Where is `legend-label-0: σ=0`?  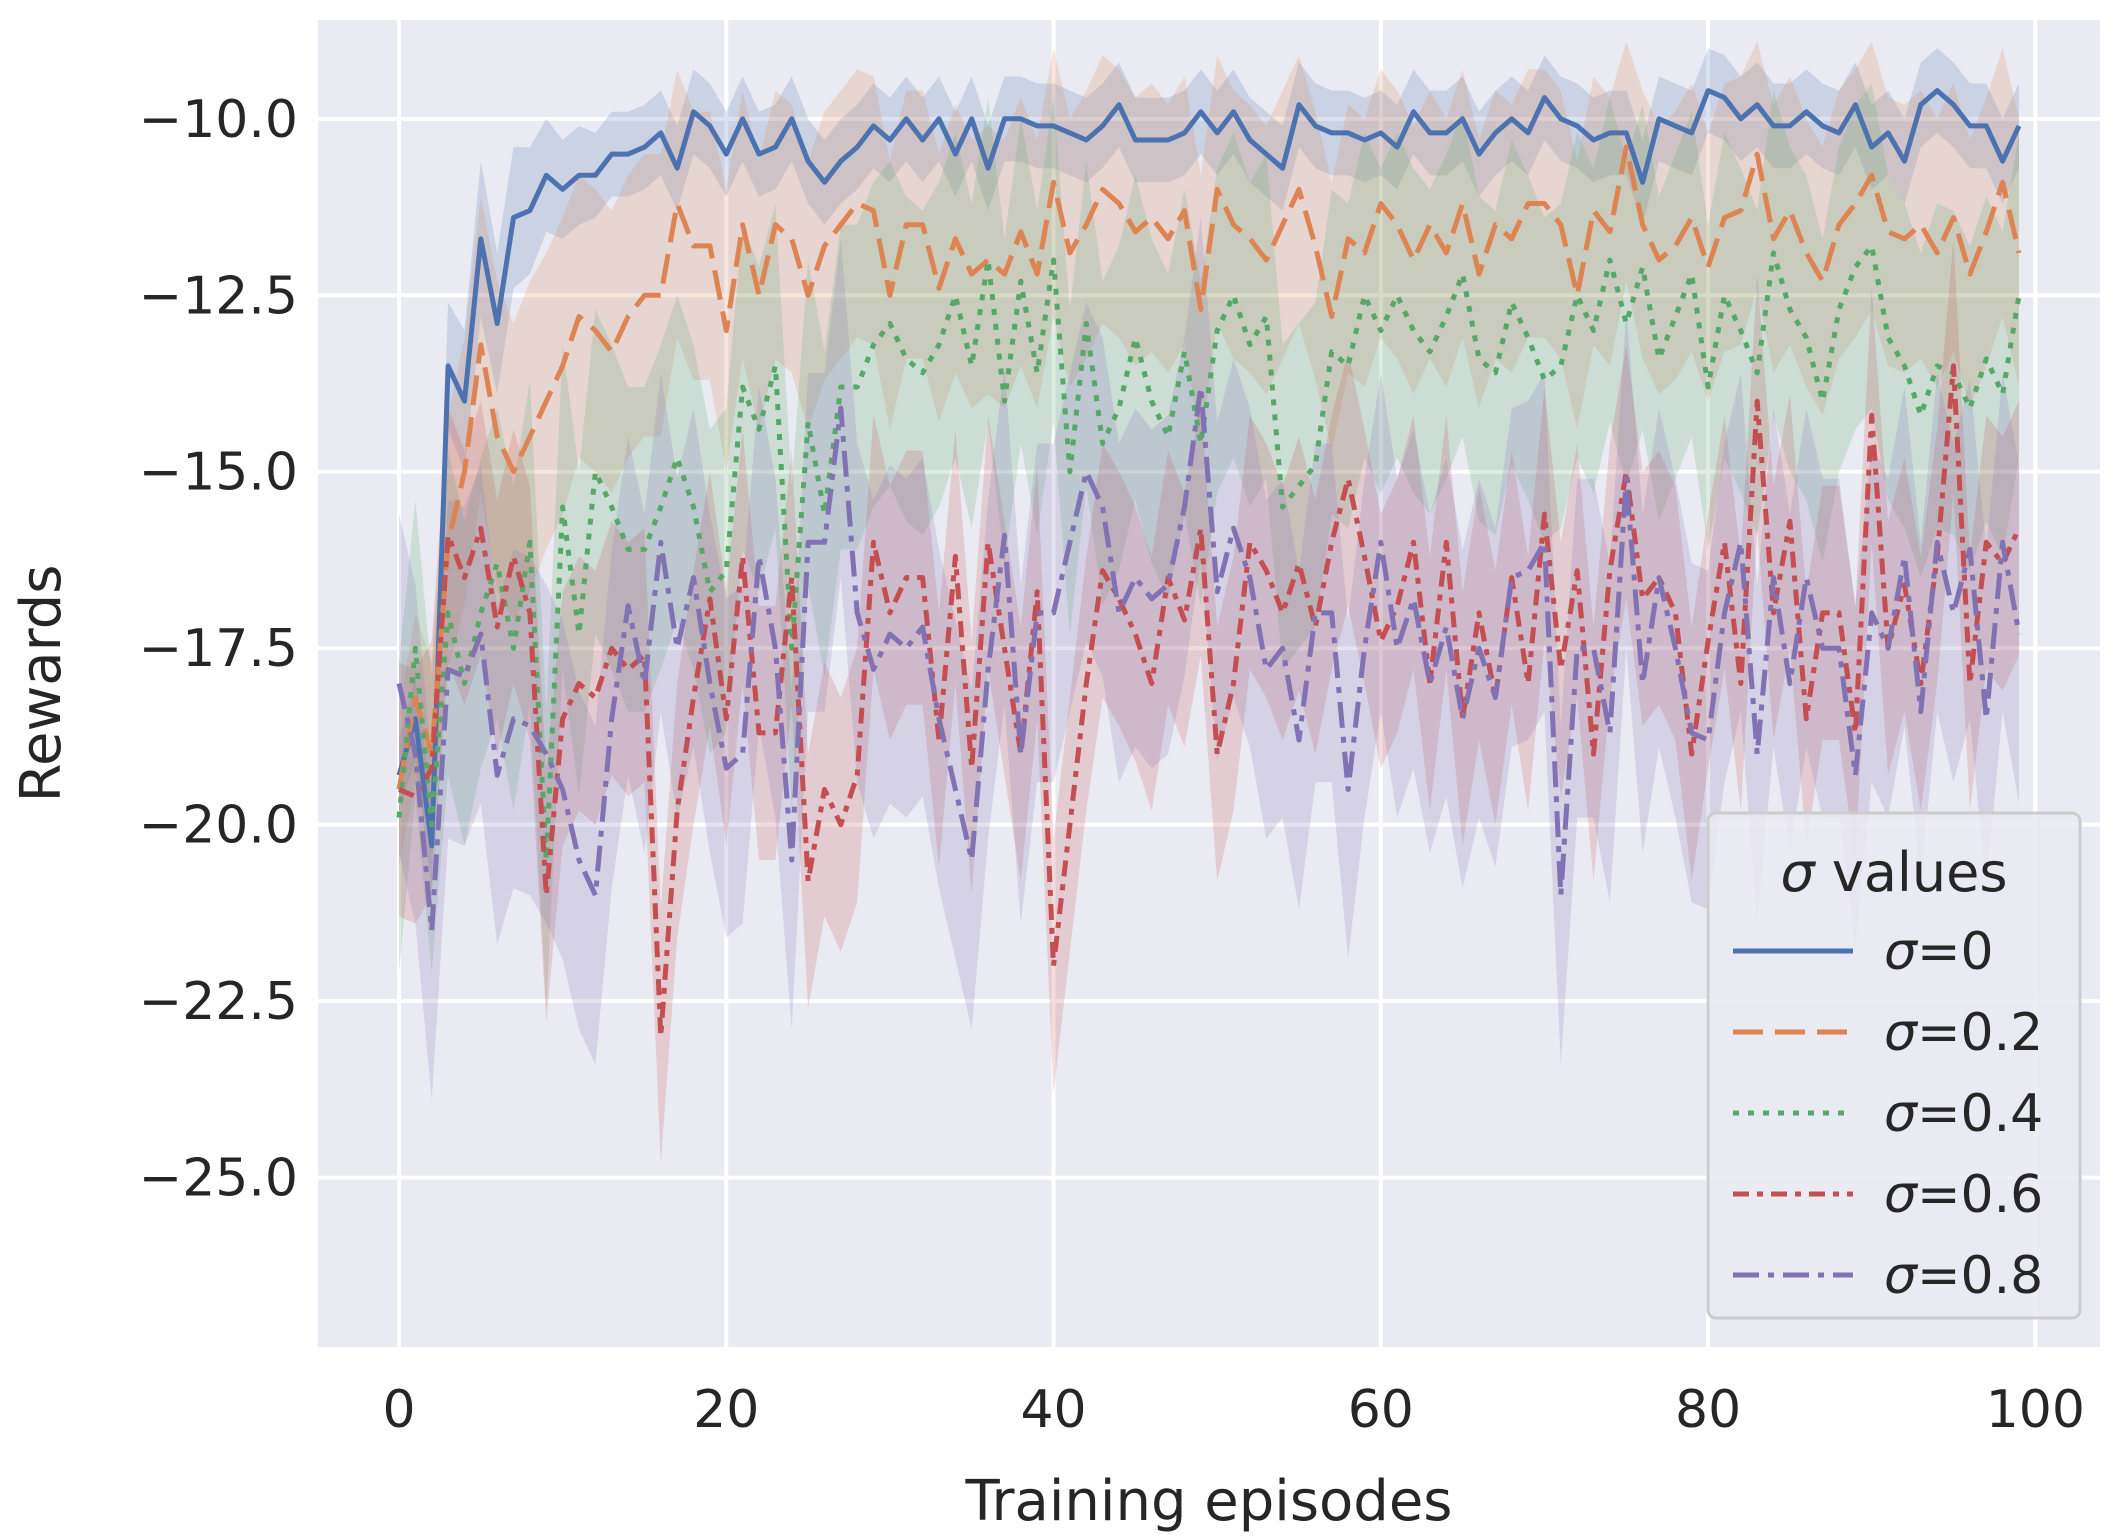 legend-label-0: σ=0 is located at coordinates (1939, 952).